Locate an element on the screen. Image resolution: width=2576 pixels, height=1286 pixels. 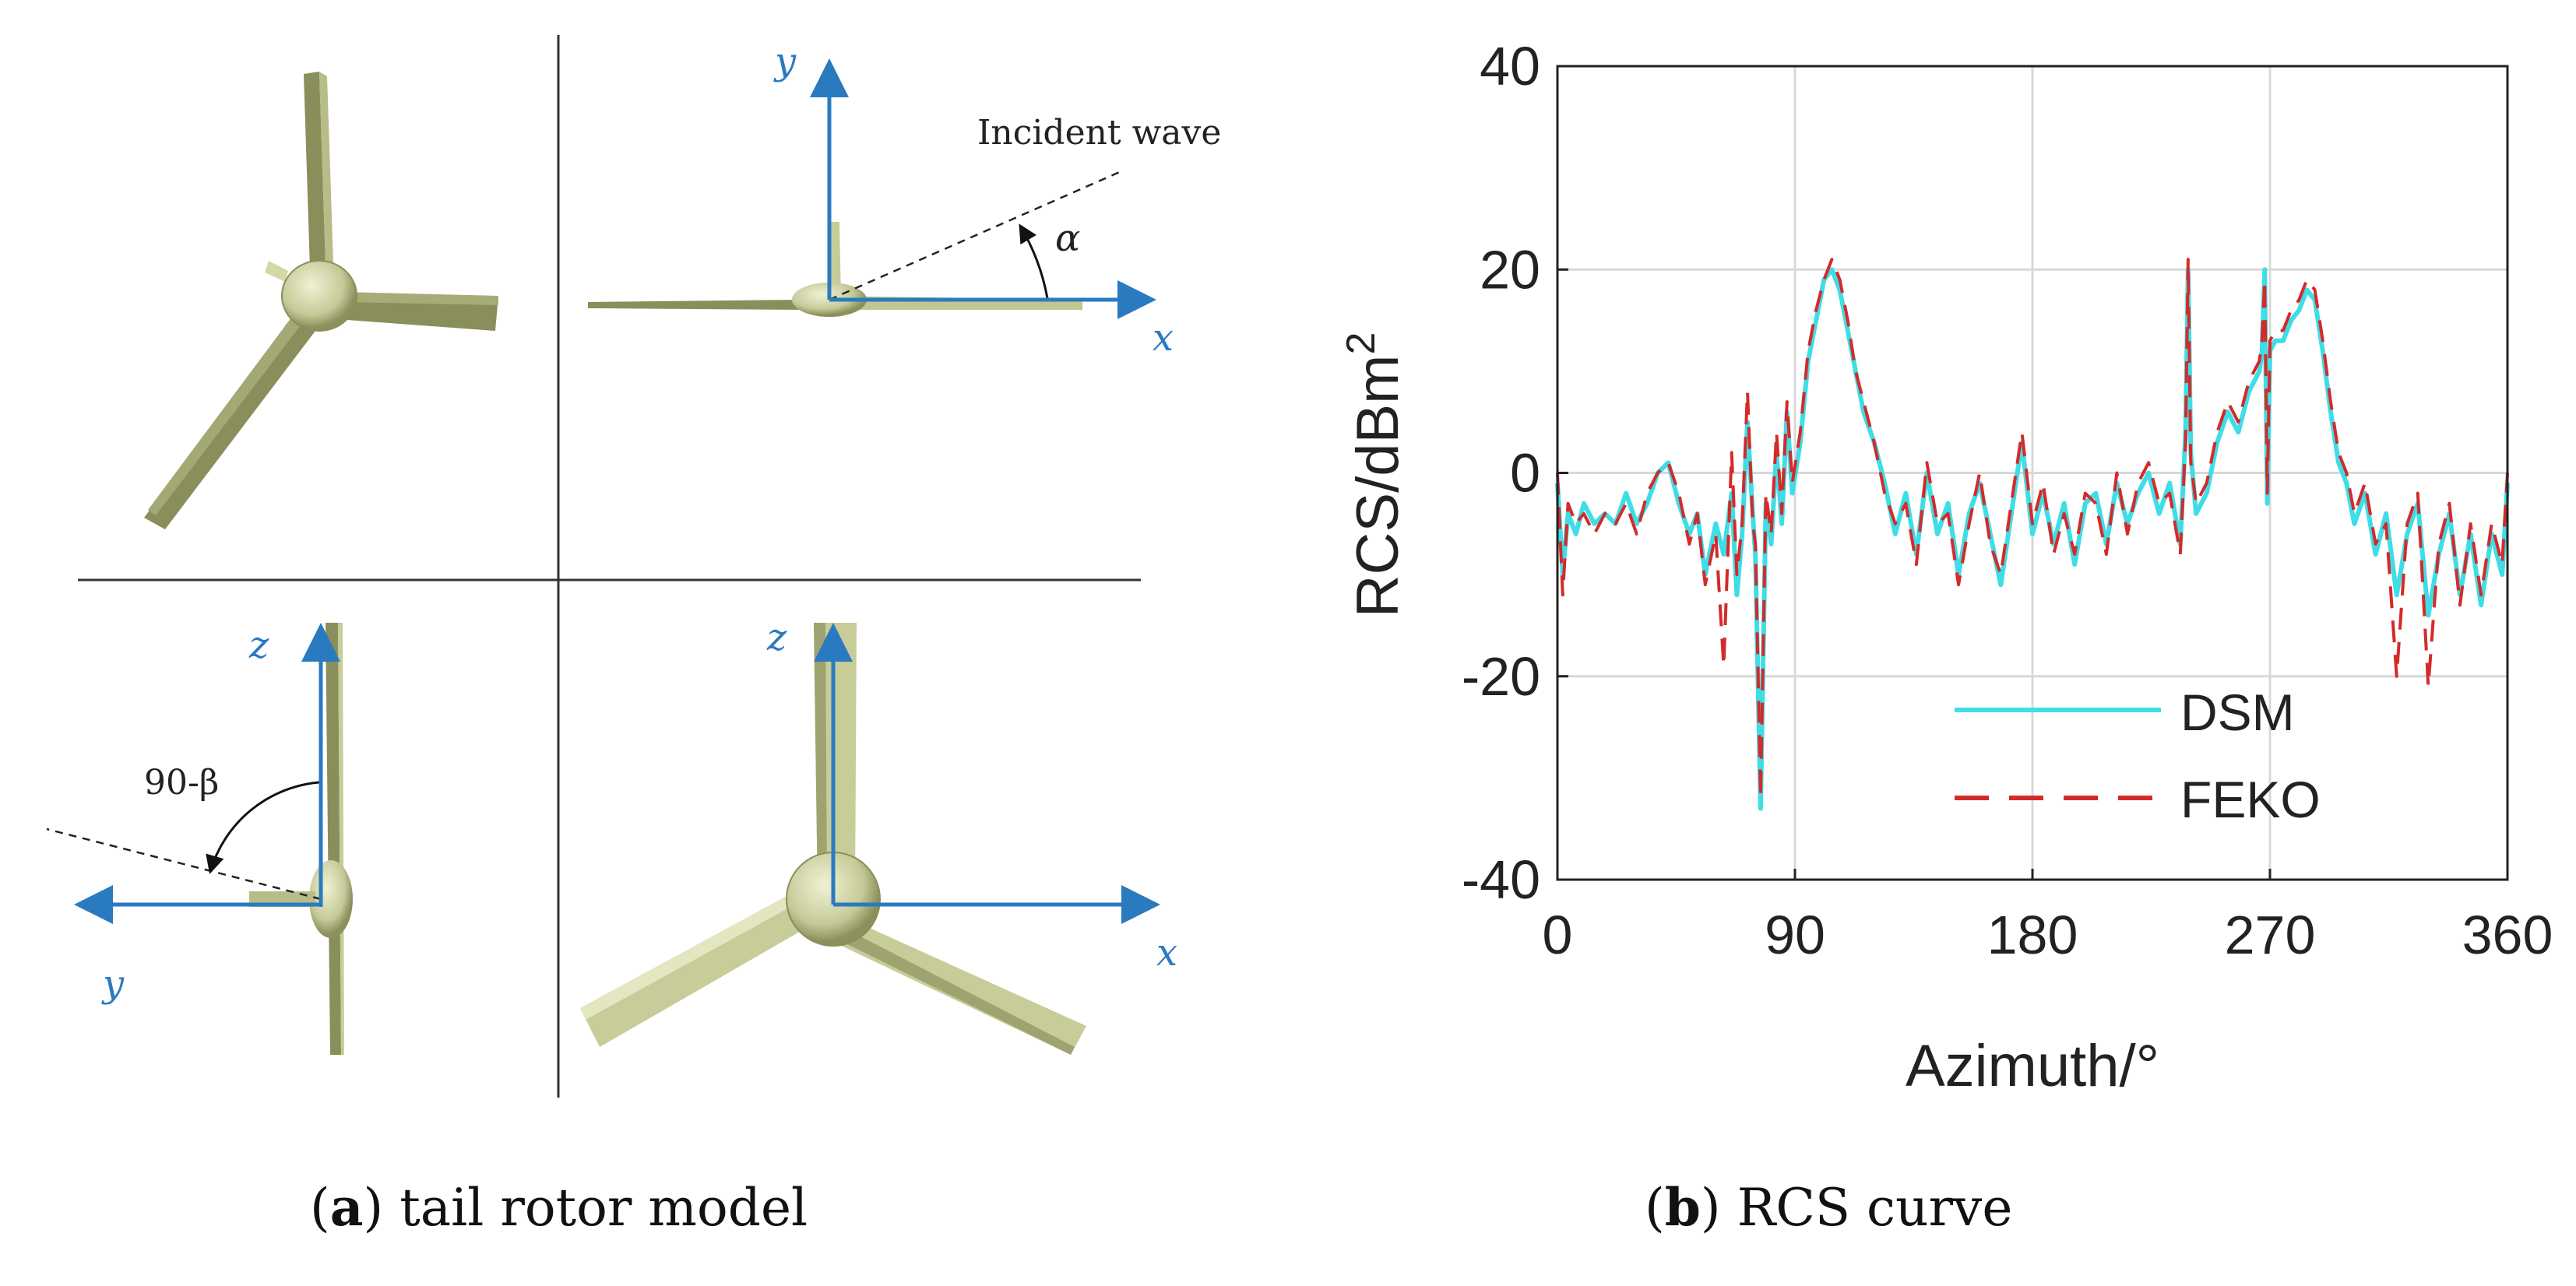
caption-panel-b: (b) RCS curve is located at coordinates (1829, 1207).